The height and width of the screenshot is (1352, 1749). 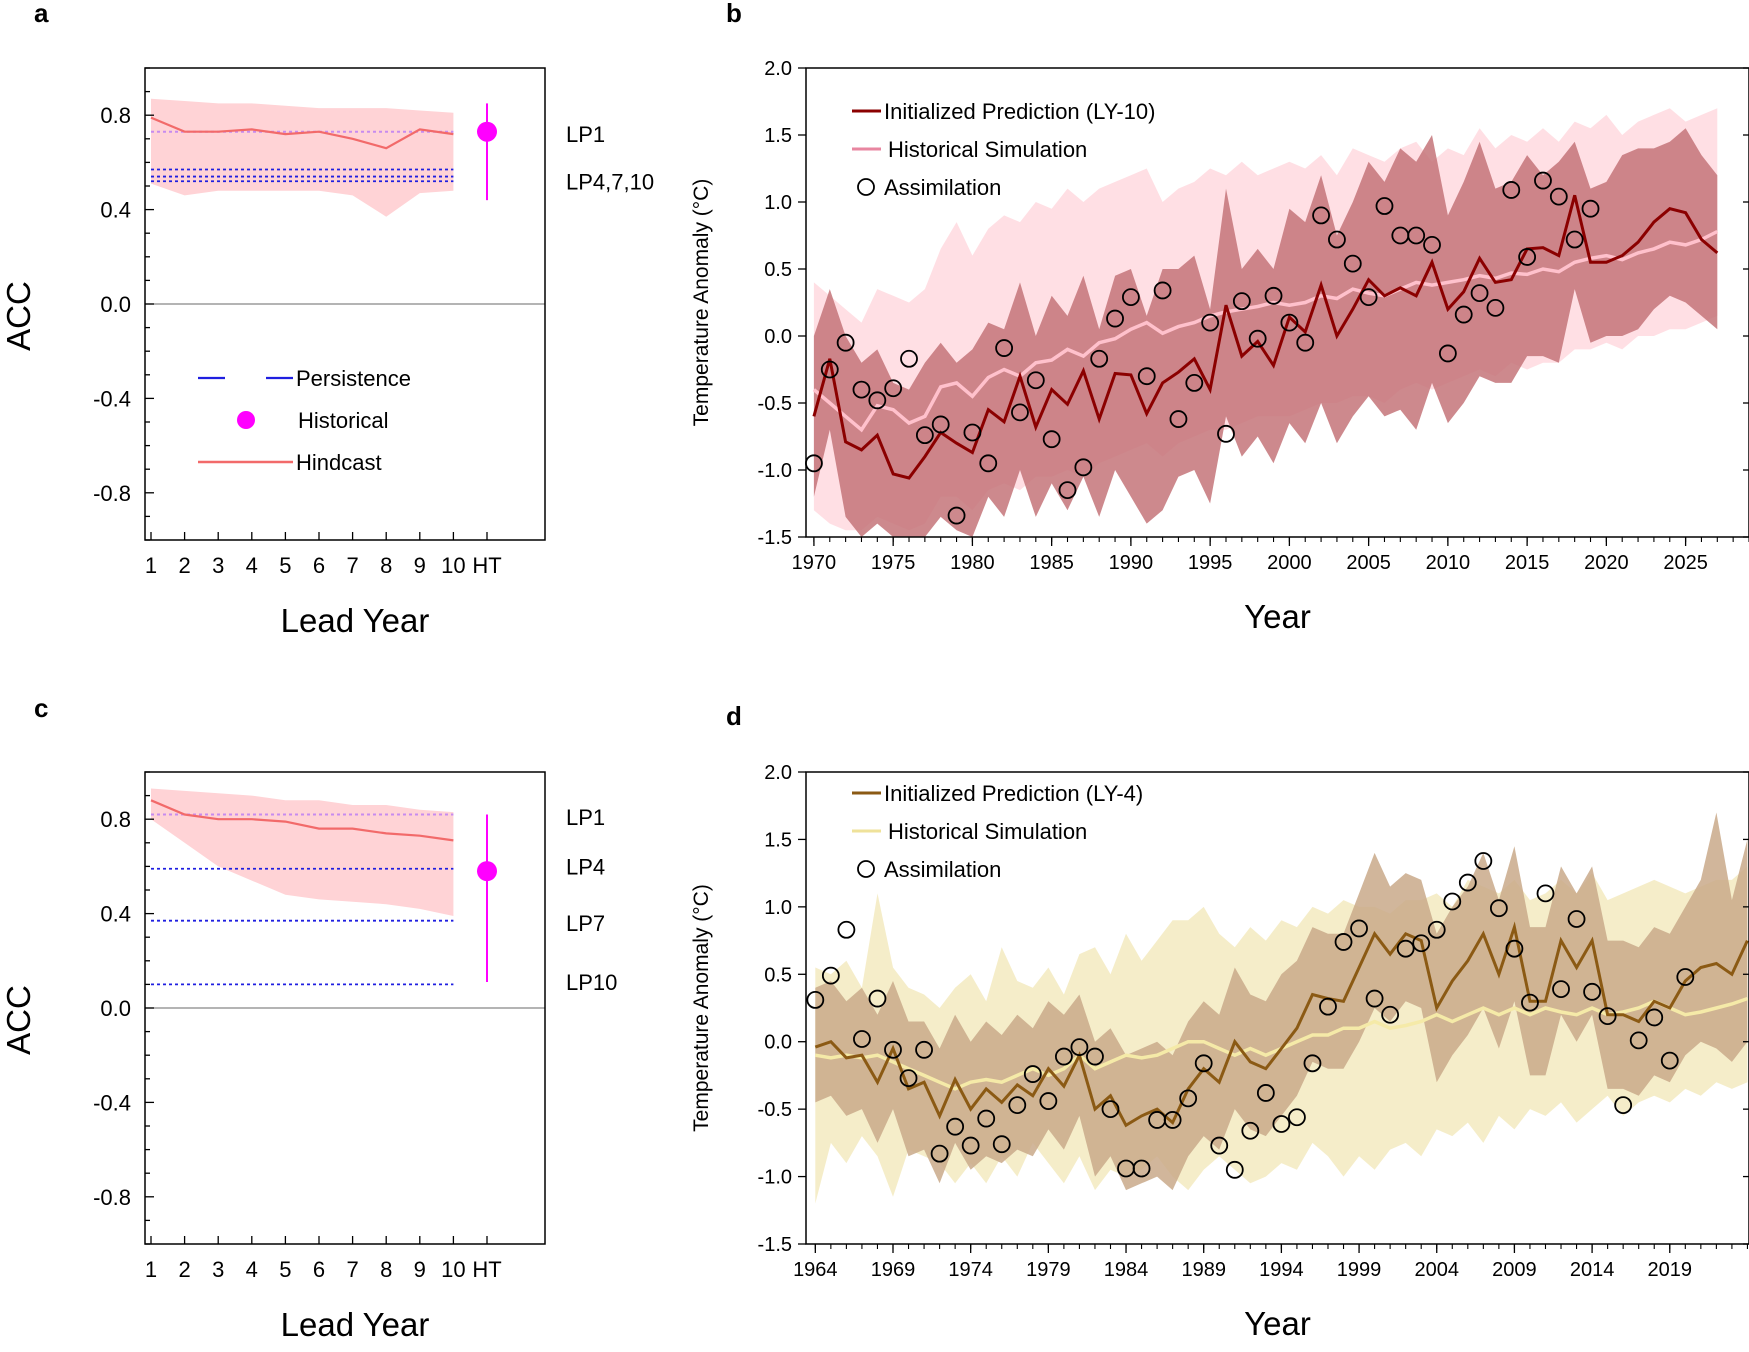 I want to click on lp-label: LP10, so click(x=591, y=982).